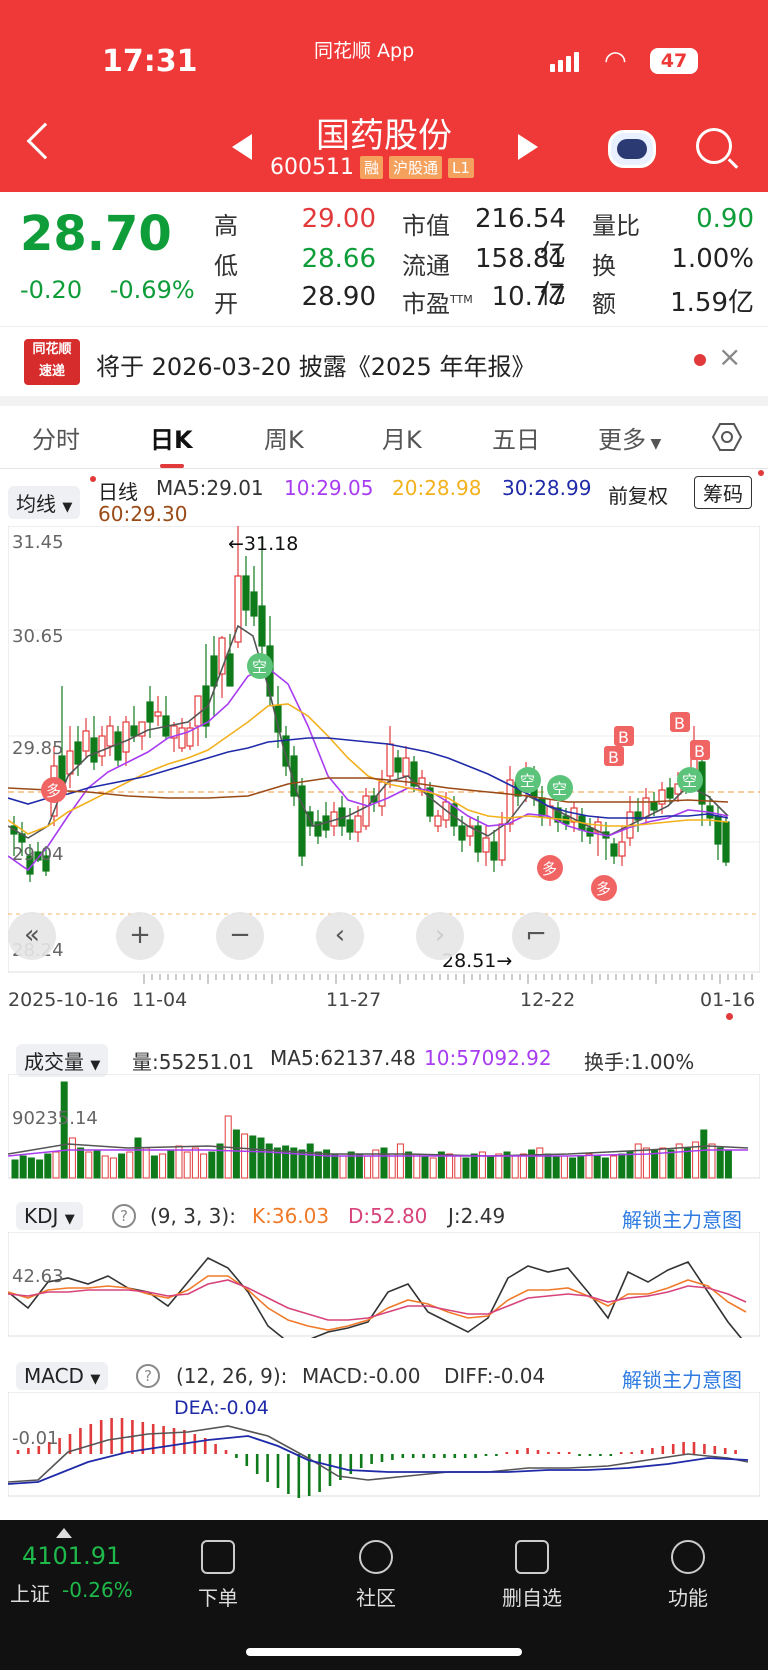 This screenshot has width=768, height=1670. I want to click on kdj-chart: 42.63, so click(384, 1285).